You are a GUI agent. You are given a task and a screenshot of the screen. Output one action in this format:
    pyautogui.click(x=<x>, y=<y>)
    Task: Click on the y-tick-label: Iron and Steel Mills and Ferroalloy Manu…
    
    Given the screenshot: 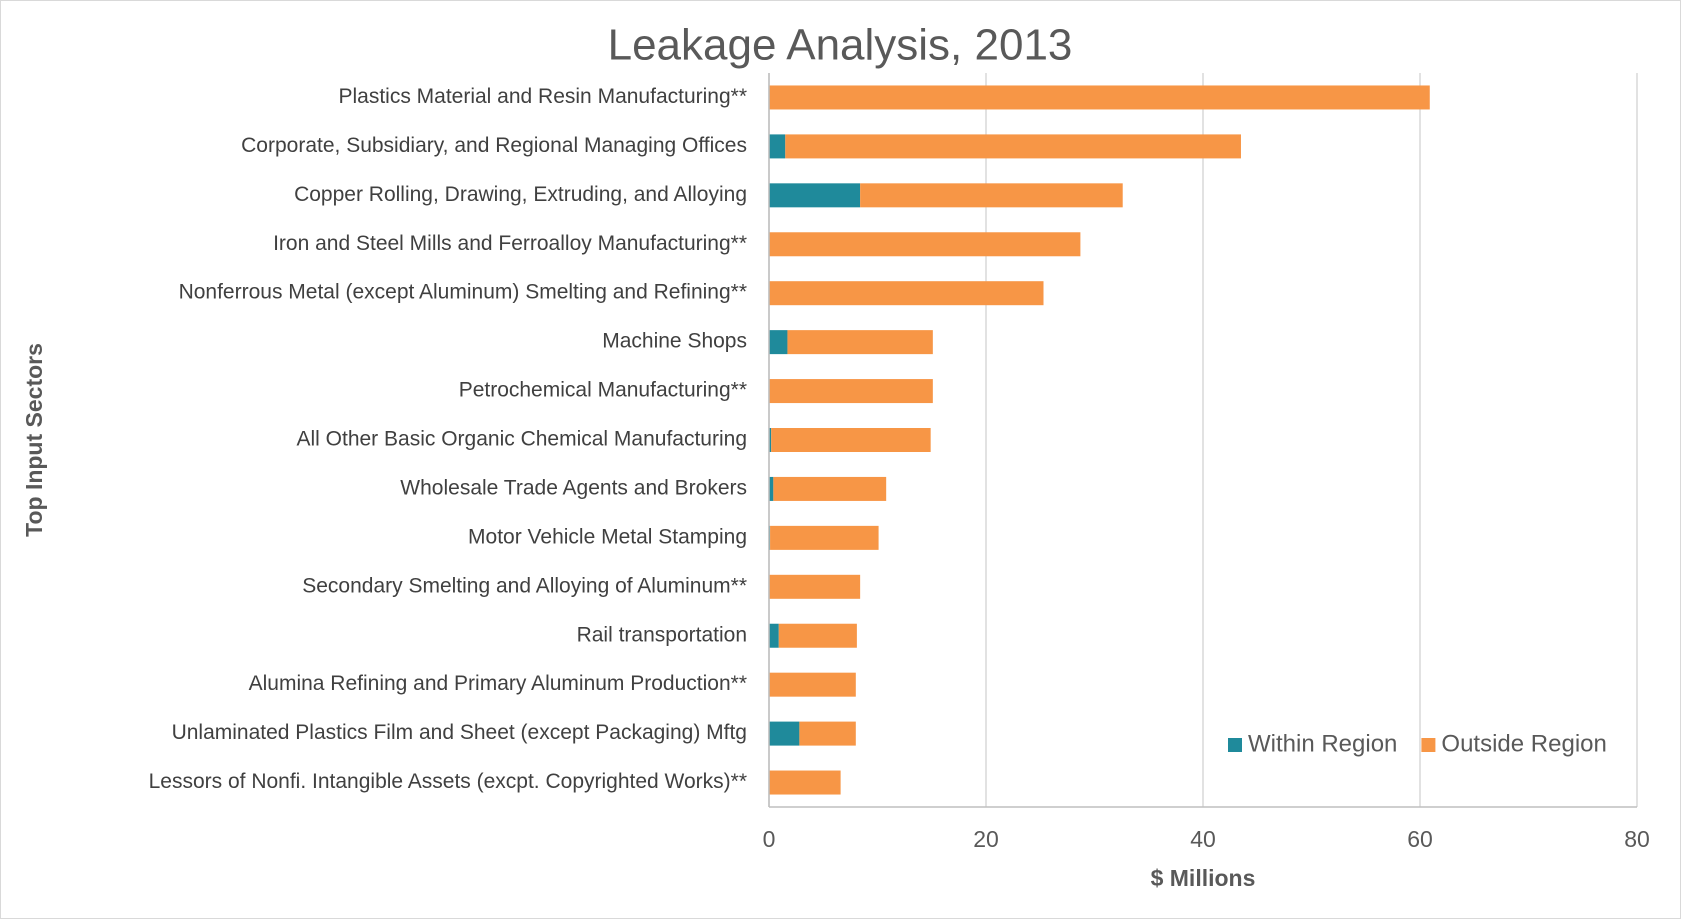 What is the action you would take?
    pyautogui.click(x=510, y=243)
    